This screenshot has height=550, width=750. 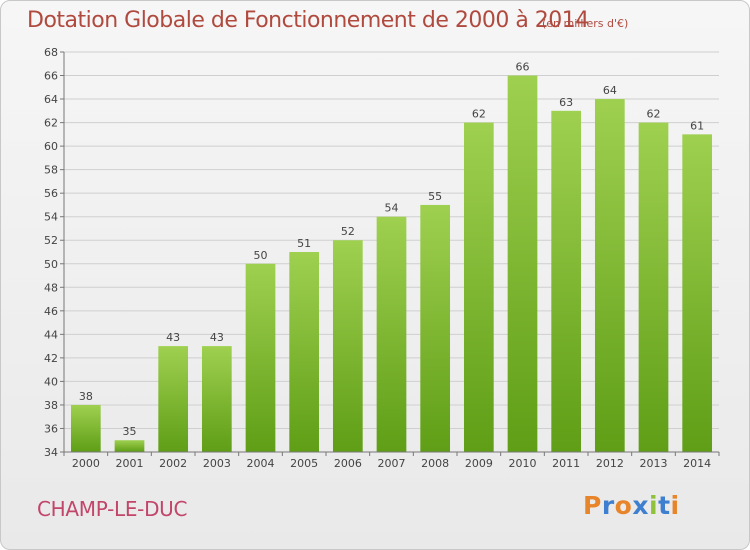 What do you see at coordinates (608, 505) in the screenshot?
I see `logo-letter: r` at bounding box center [608, 505].